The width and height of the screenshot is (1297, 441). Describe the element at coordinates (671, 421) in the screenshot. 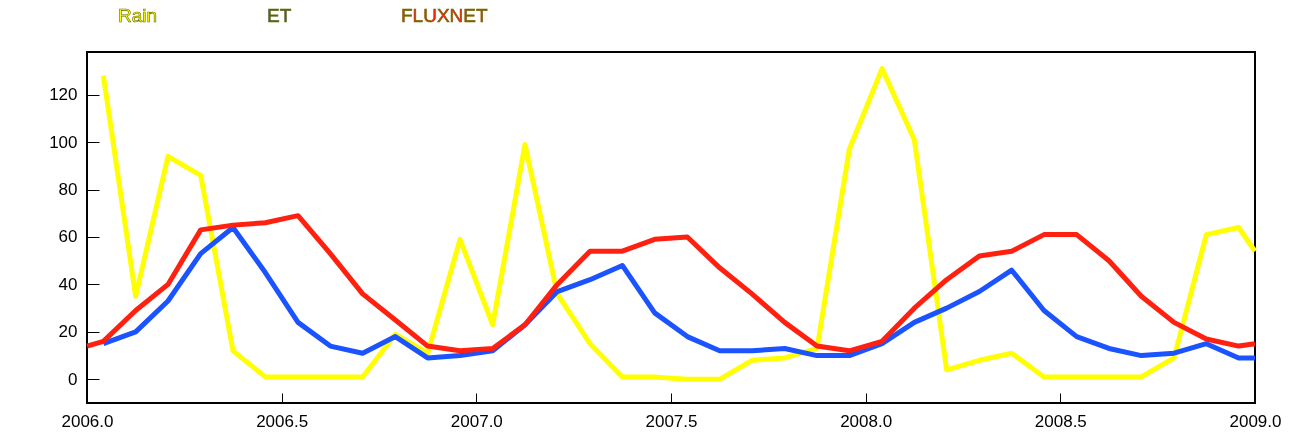

I see `x-tick-label: 2007.5` at that location.